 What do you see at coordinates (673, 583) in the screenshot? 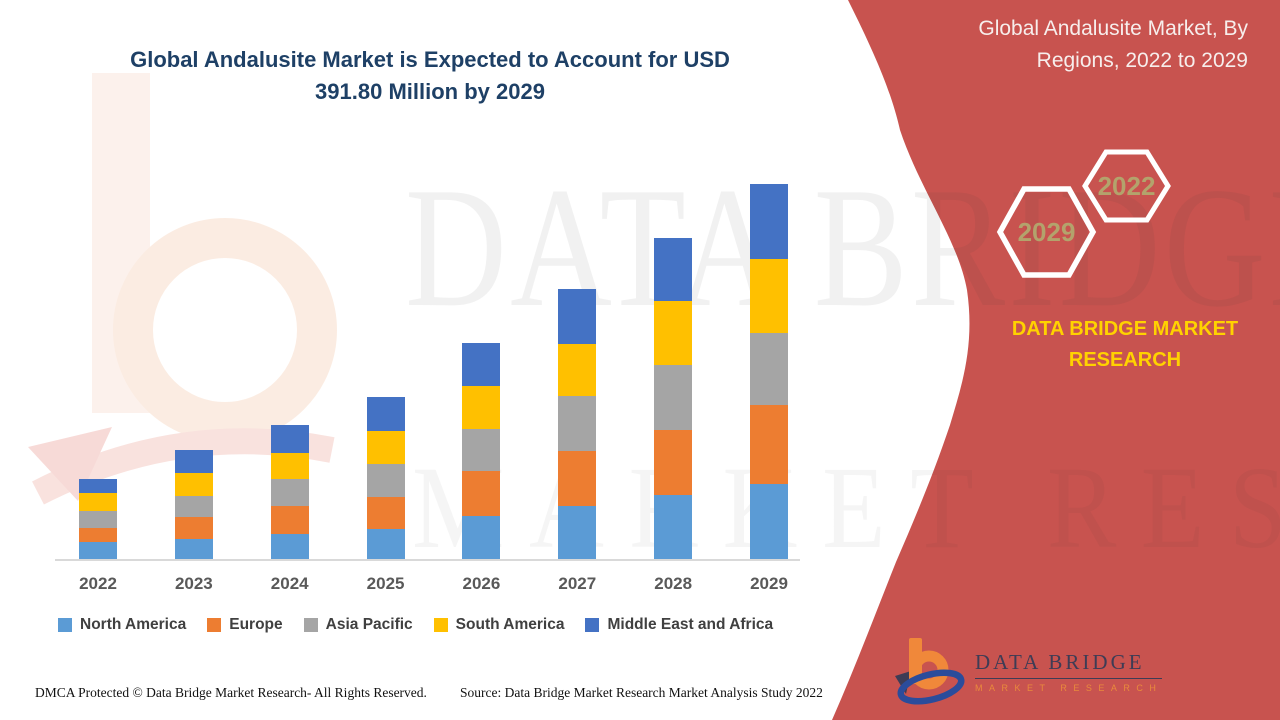
I see `x-axis-label-2028: 2028` at bounding box center [673, 583].